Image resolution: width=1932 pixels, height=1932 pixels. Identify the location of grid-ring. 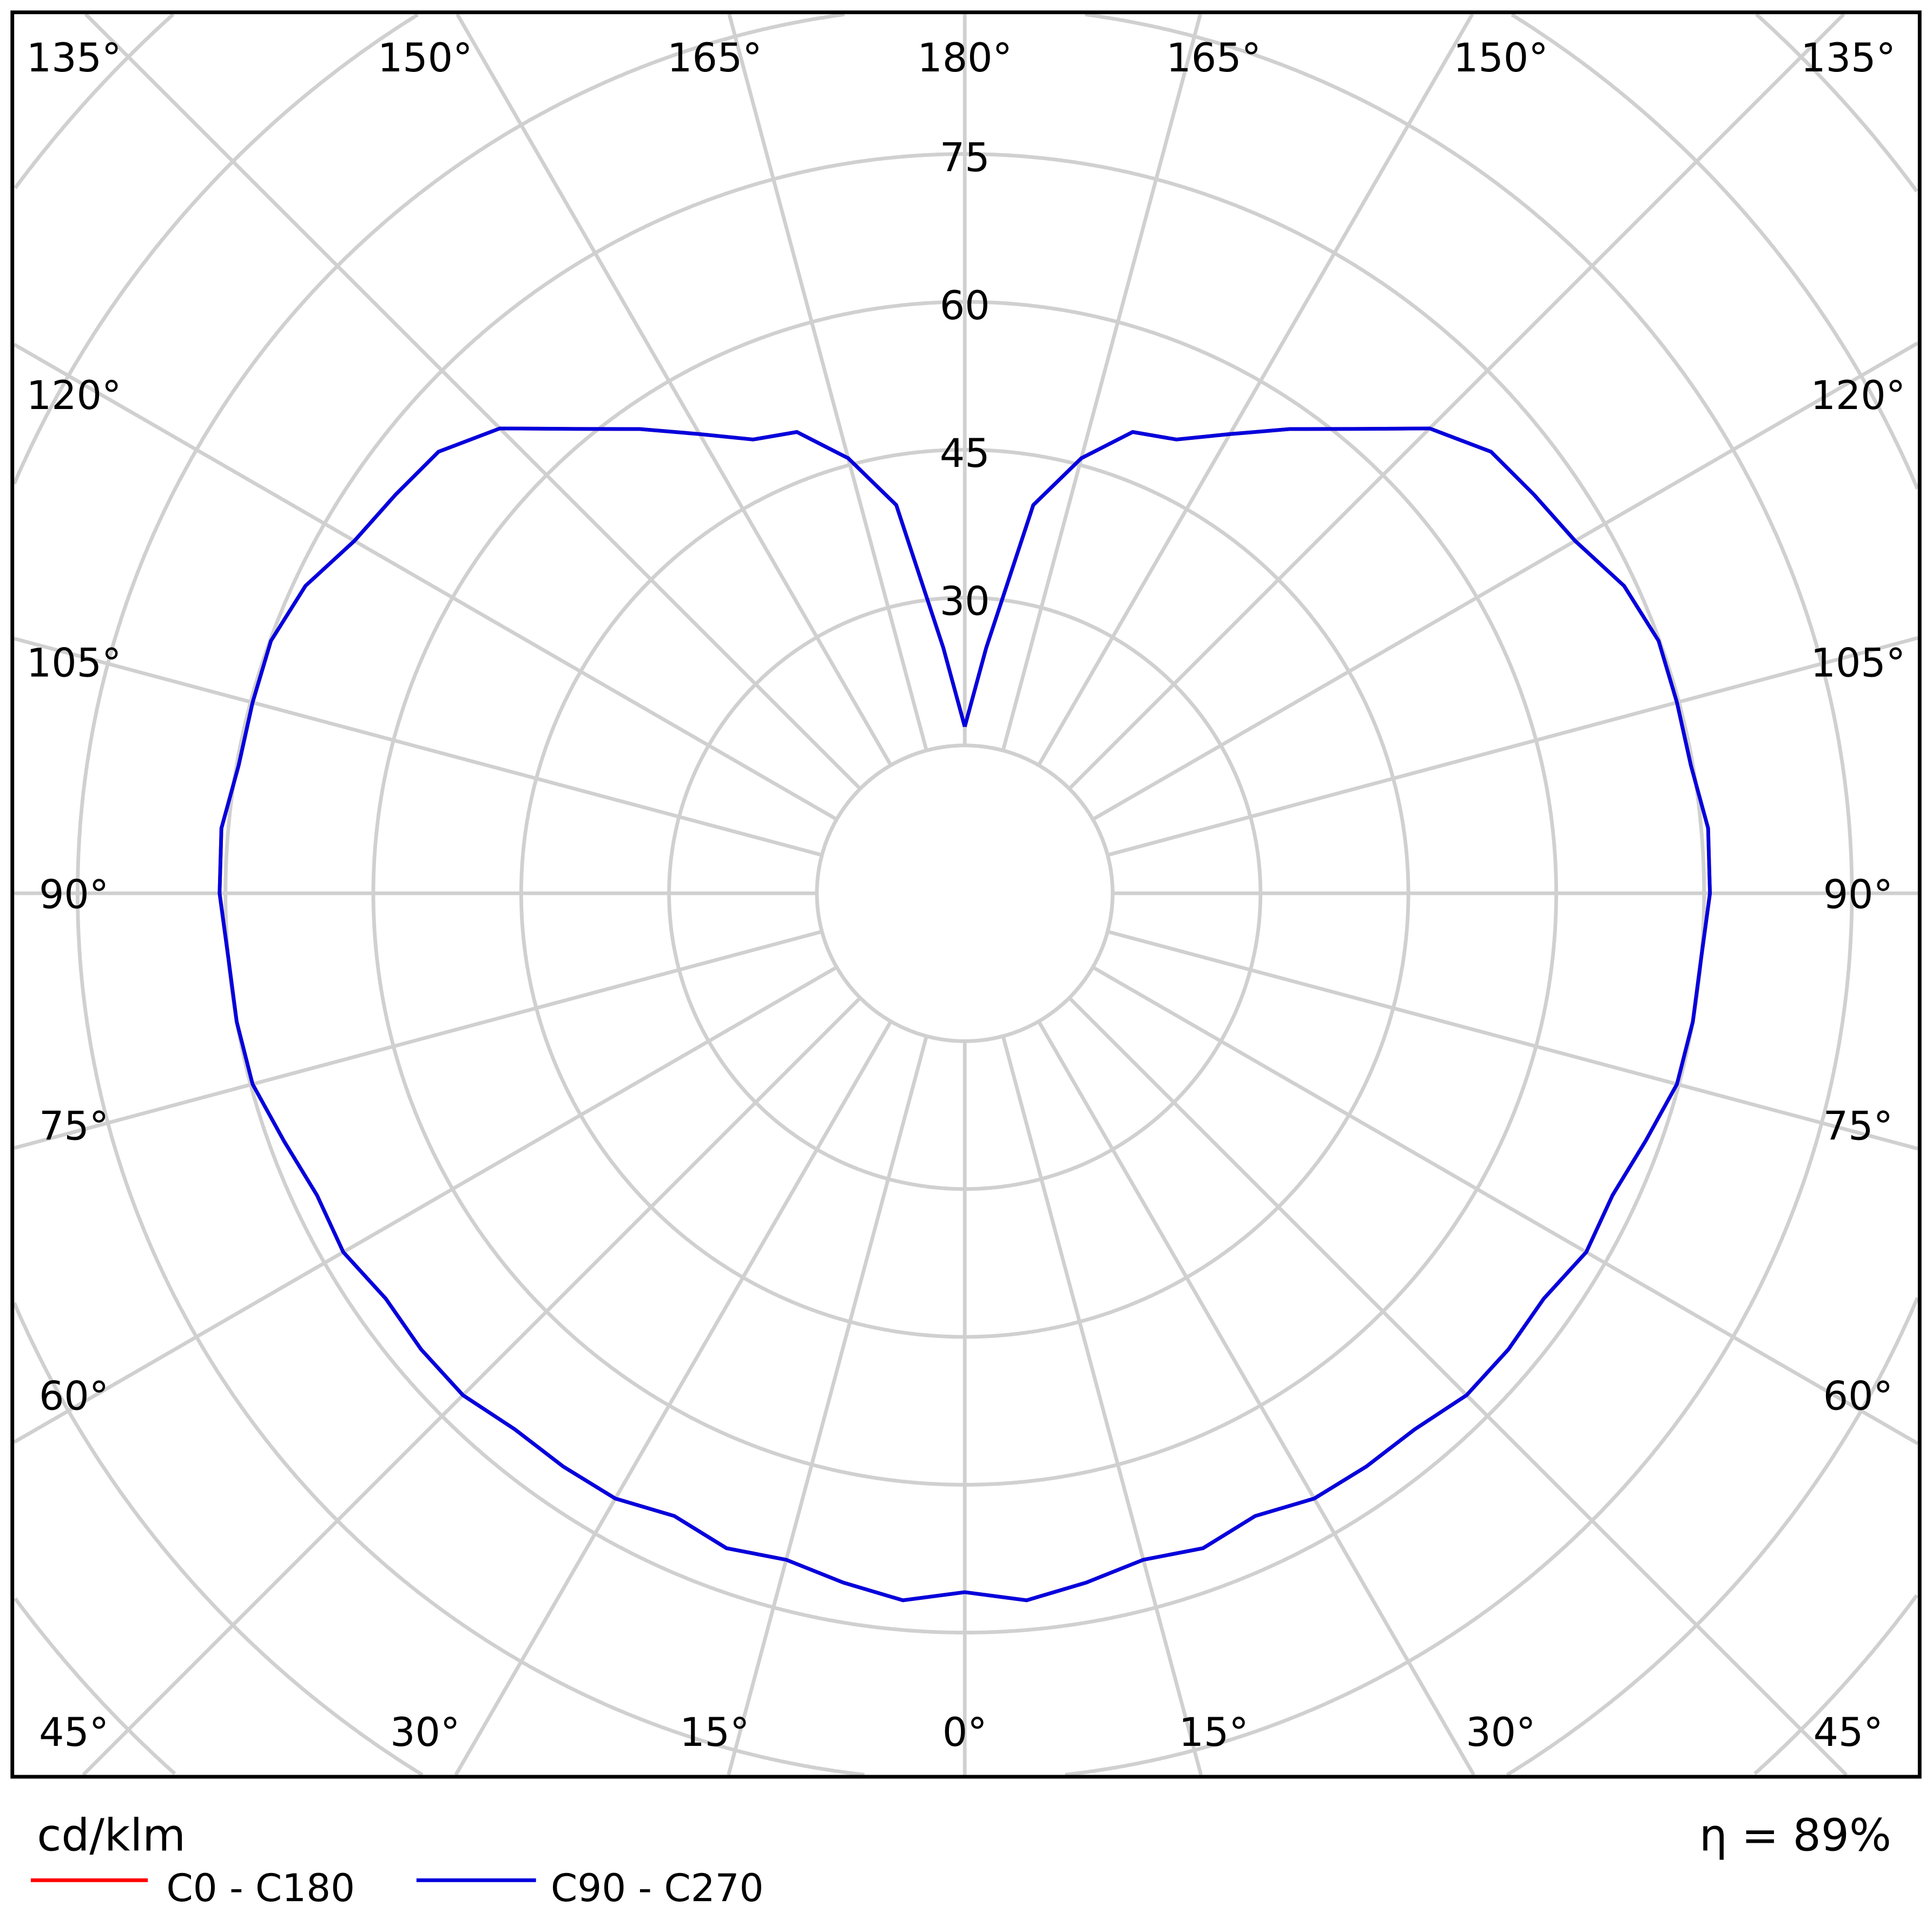
(965, 893).